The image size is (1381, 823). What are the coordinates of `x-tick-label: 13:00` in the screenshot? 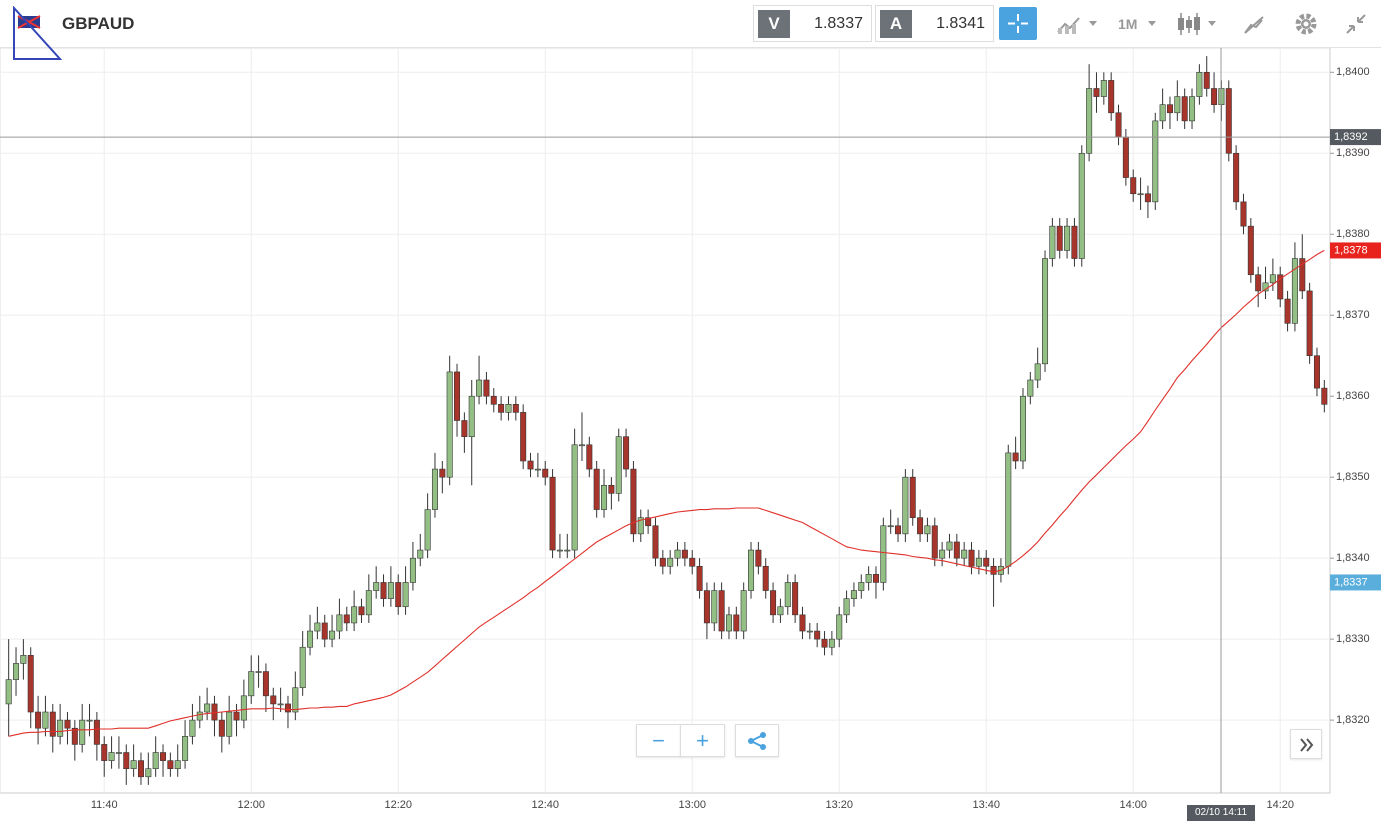 It's located at (692, 805).